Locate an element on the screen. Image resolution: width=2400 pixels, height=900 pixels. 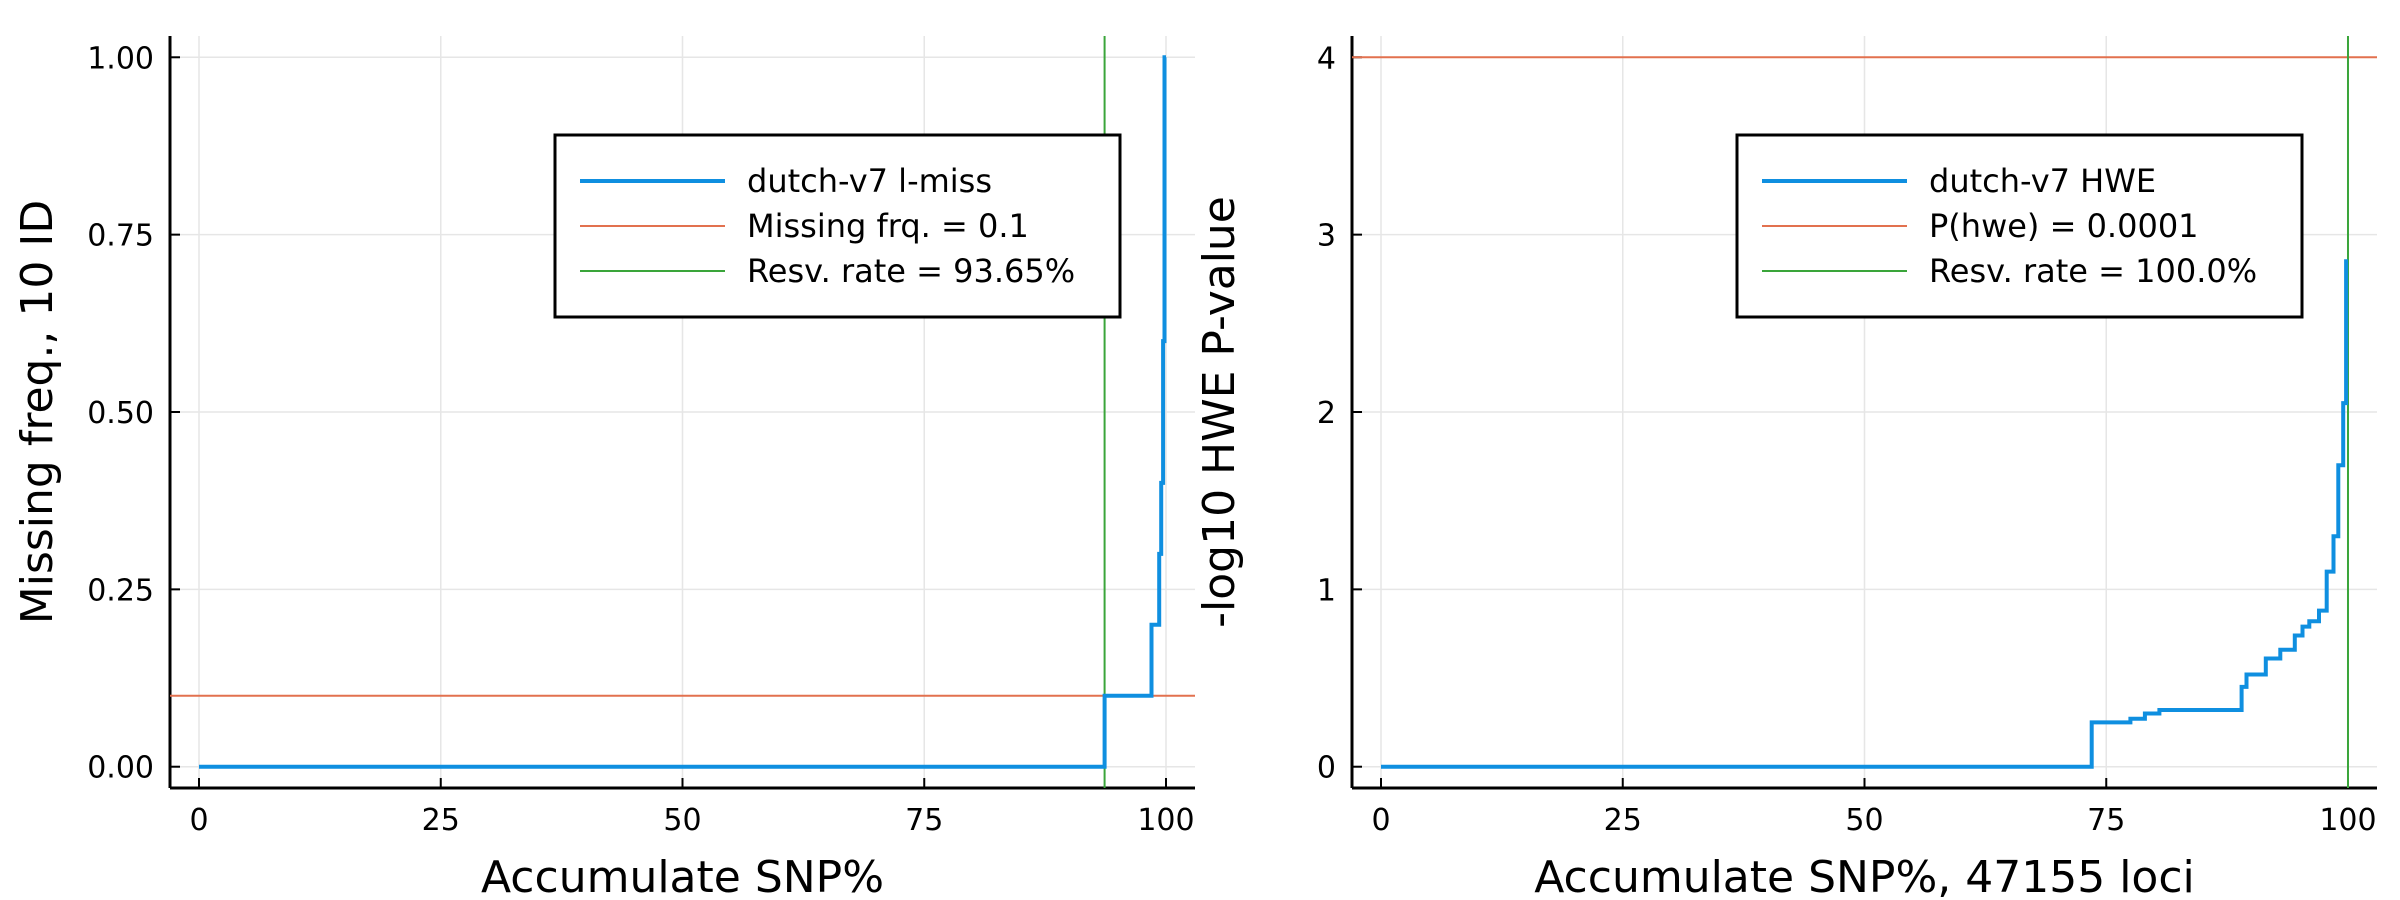
y-tick-label: 4 is located at coordinates (1326, 58).